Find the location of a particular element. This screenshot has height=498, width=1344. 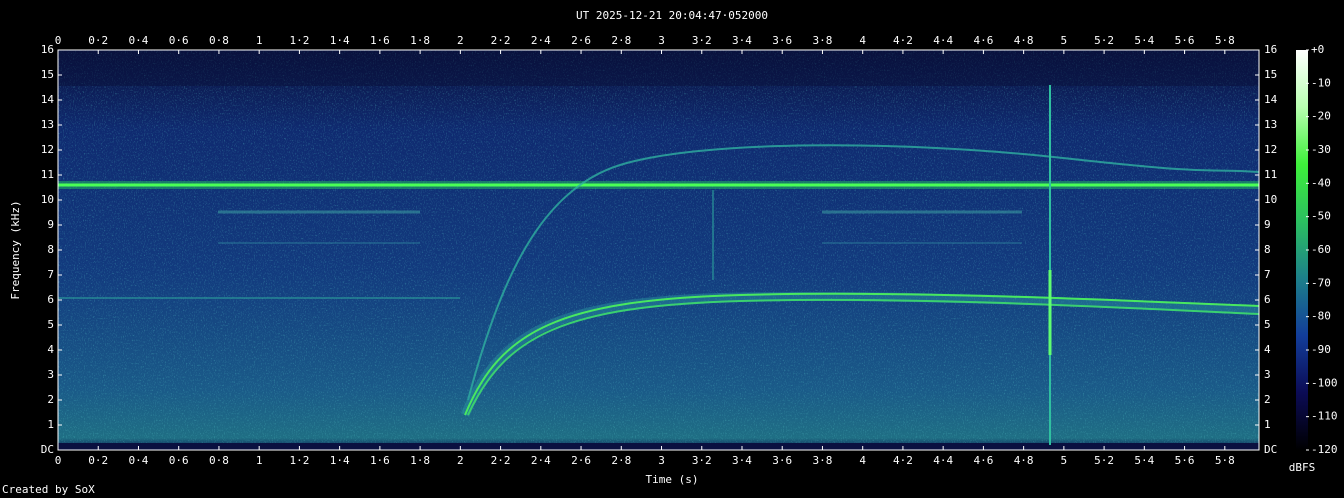

footer: Created by SoX is located at coordinates (48, 489).